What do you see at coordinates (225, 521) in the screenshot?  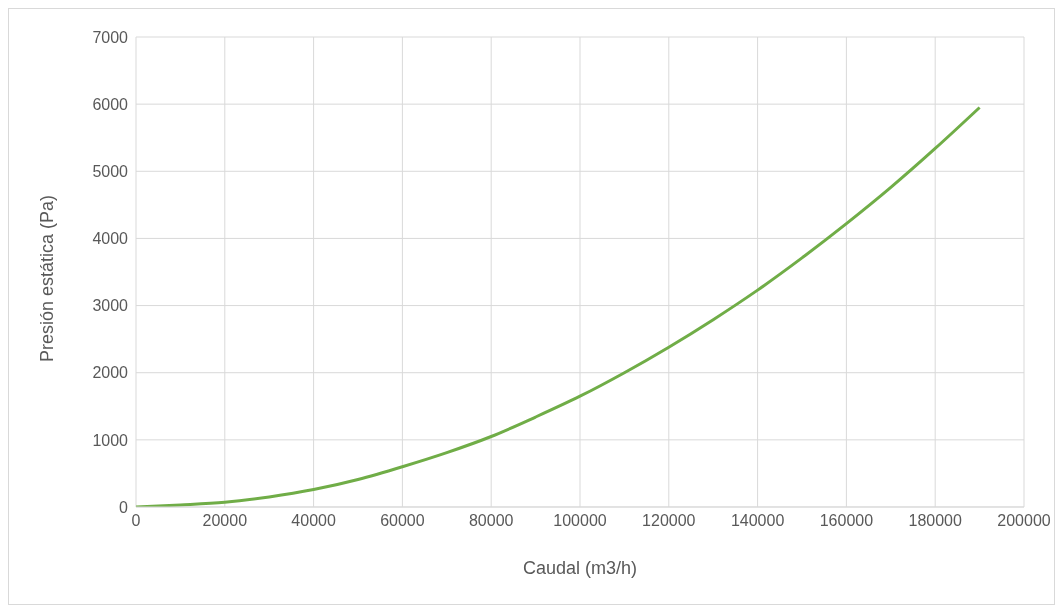 I see `x-tick-label: 20000` at bounding box center [225, 521].